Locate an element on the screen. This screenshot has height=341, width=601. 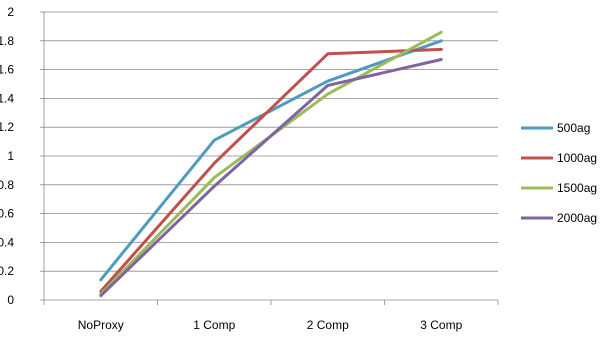
legend: 500ag 1000ag 1500ag 2000ag is located at coordinates (559, 173).